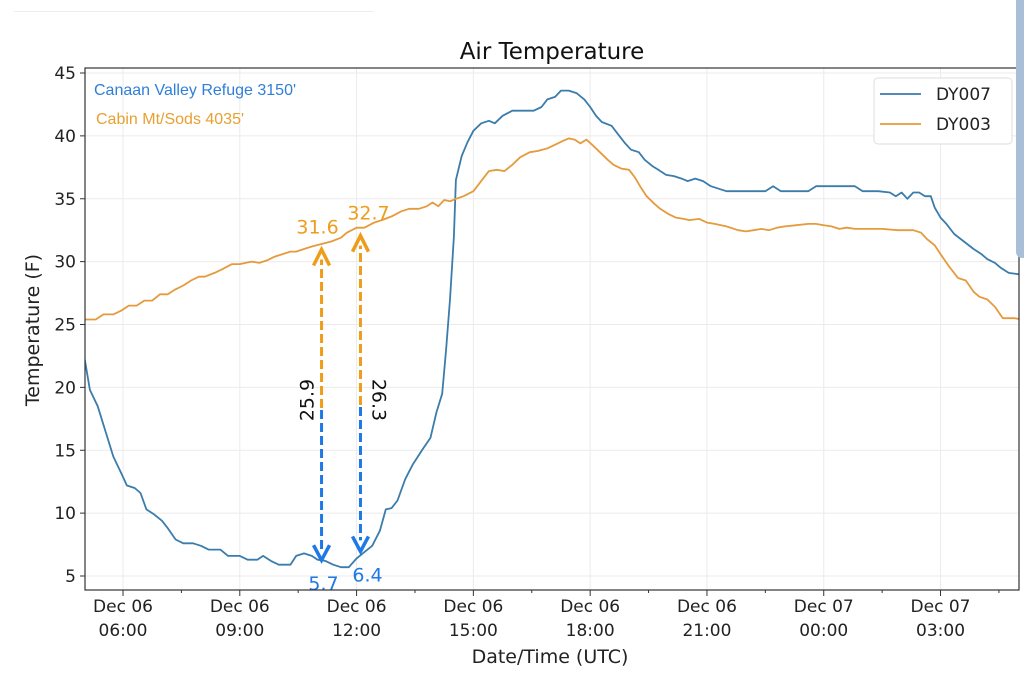  I want to click on site-label-canaan-valley: Canaan Valley Refuge 3150', so click(195, 90).